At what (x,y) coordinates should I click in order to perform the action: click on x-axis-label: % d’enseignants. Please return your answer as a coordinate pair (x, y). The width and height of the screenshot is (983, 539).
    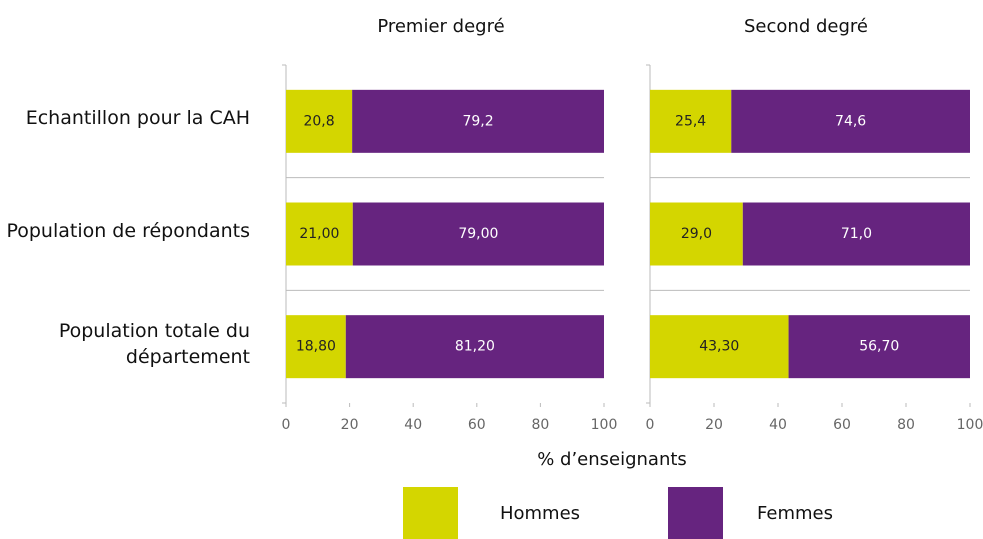
    Looking at the image, I should click on (612, 459).